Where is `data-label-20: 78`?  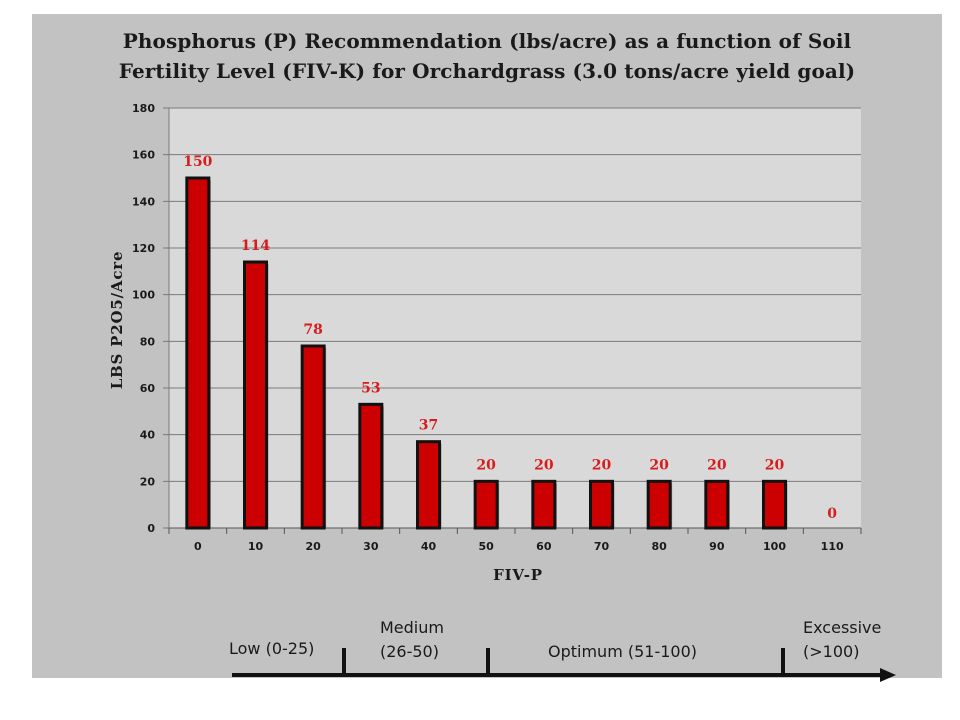 data-label-20: 78 is located at coordinates (312, 330).